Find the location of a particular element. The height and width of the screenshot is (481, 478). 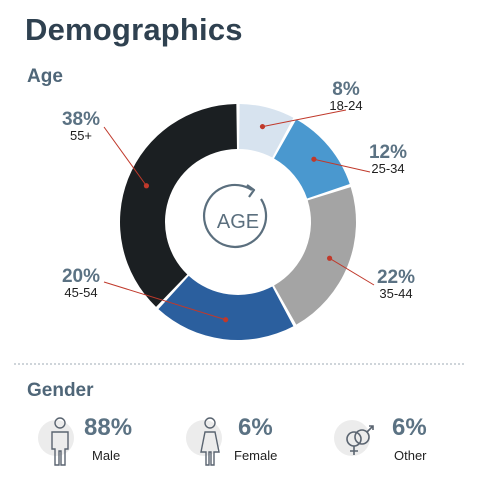

leader-line-55+ is located at coordinates (125, 156).